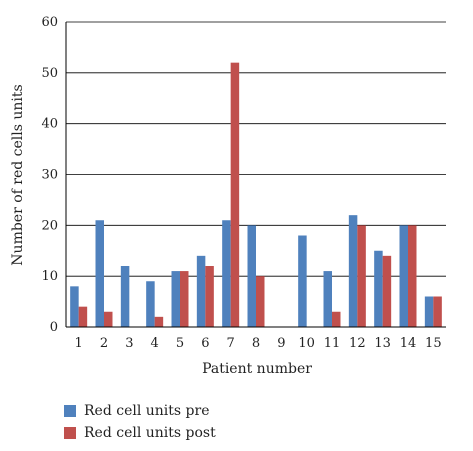  I want to click on x-tick-label: 10, so click(306, 343).